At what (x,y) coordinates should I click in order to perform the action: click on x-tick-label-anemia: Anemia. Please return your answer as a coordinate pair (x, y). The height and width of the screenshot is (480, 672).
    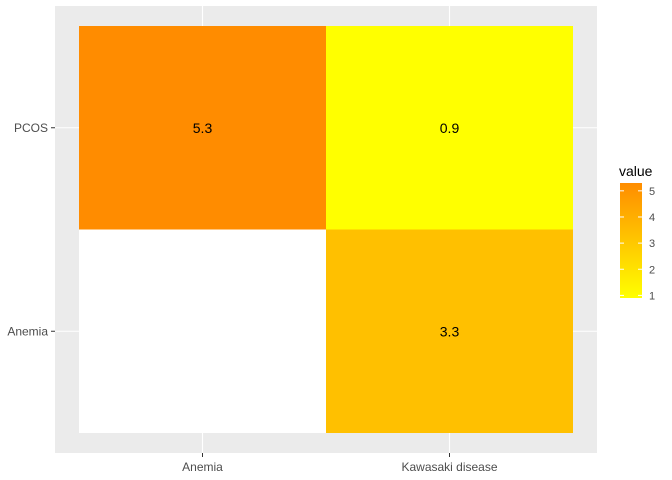
    Looking at the image, I should click on (202, 467).